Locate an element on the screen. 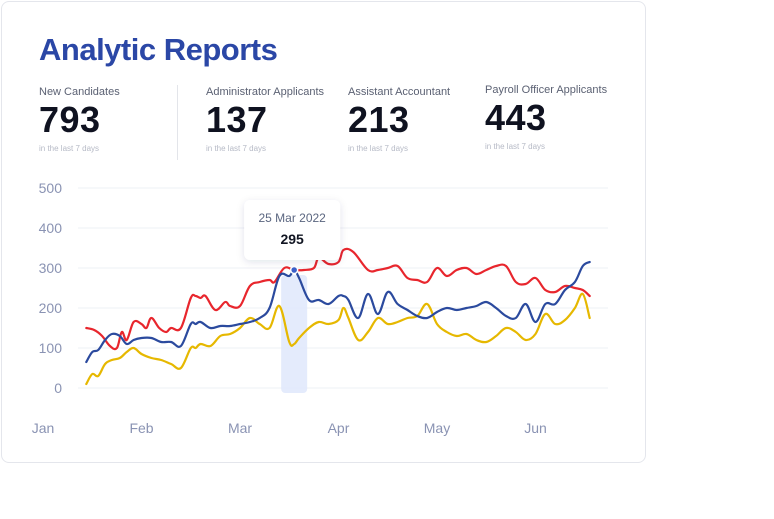 This screenshot has height=519, width=774. y-tick-label: 0 is located at coordinates (58, 388).